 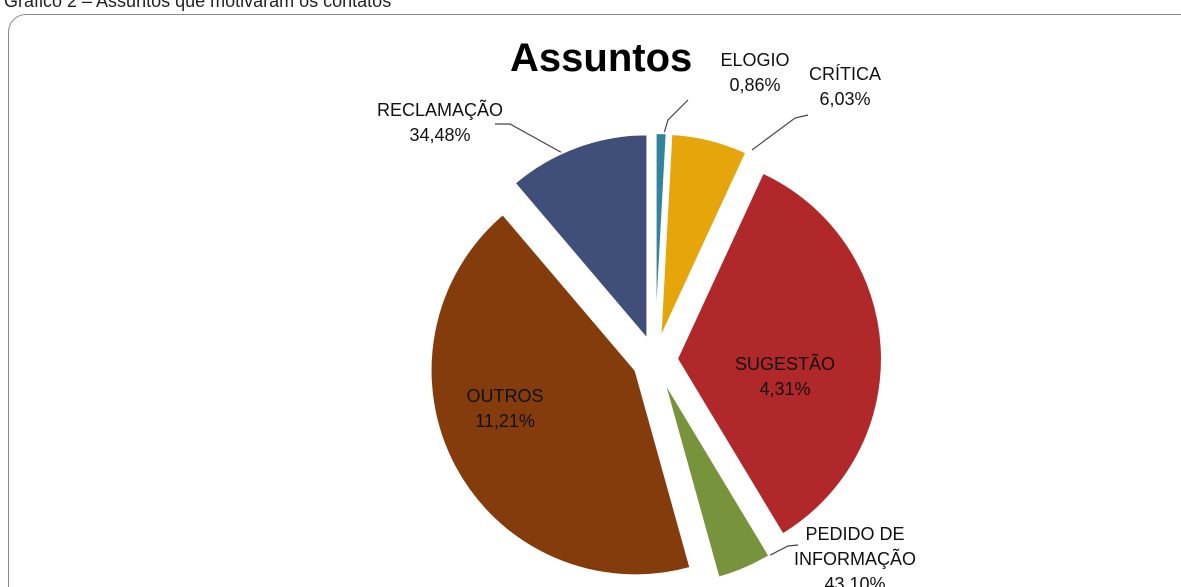 I want to click on label-category: OUTROS, so click(x=505, y=396).